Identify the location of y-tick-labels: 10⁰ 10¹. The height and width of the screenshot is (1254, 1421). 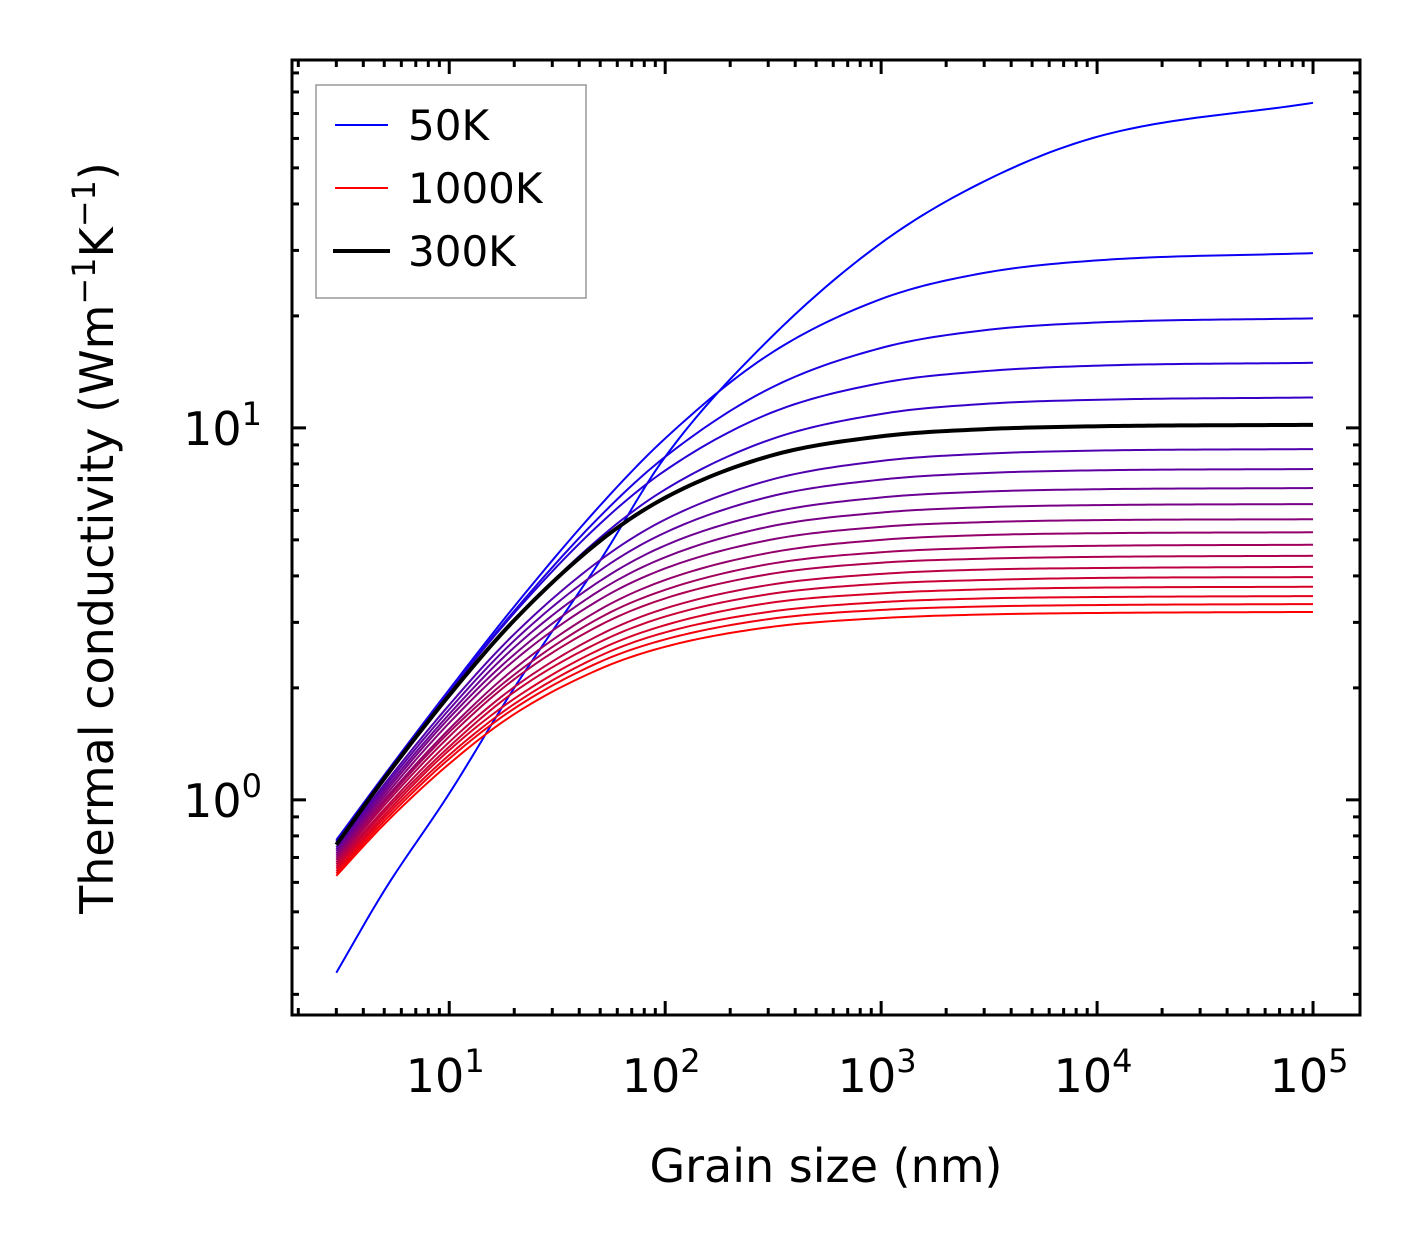
(222, 611).